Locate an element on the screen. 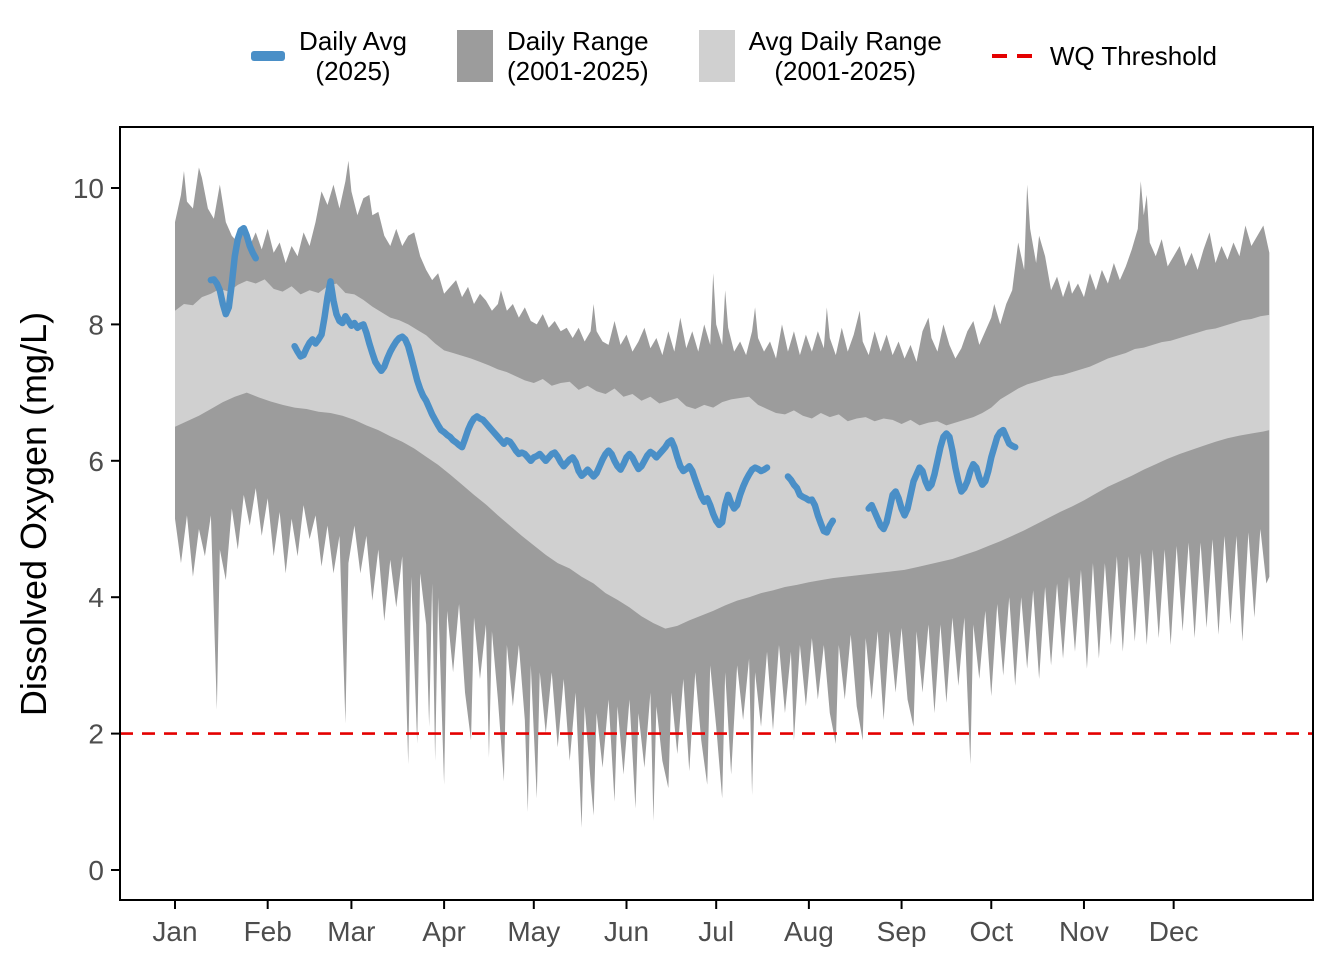 This screenshot has width=1344, height=960. legend-label: Daily Range (2001-2025) is located at coordinates (578, 56).